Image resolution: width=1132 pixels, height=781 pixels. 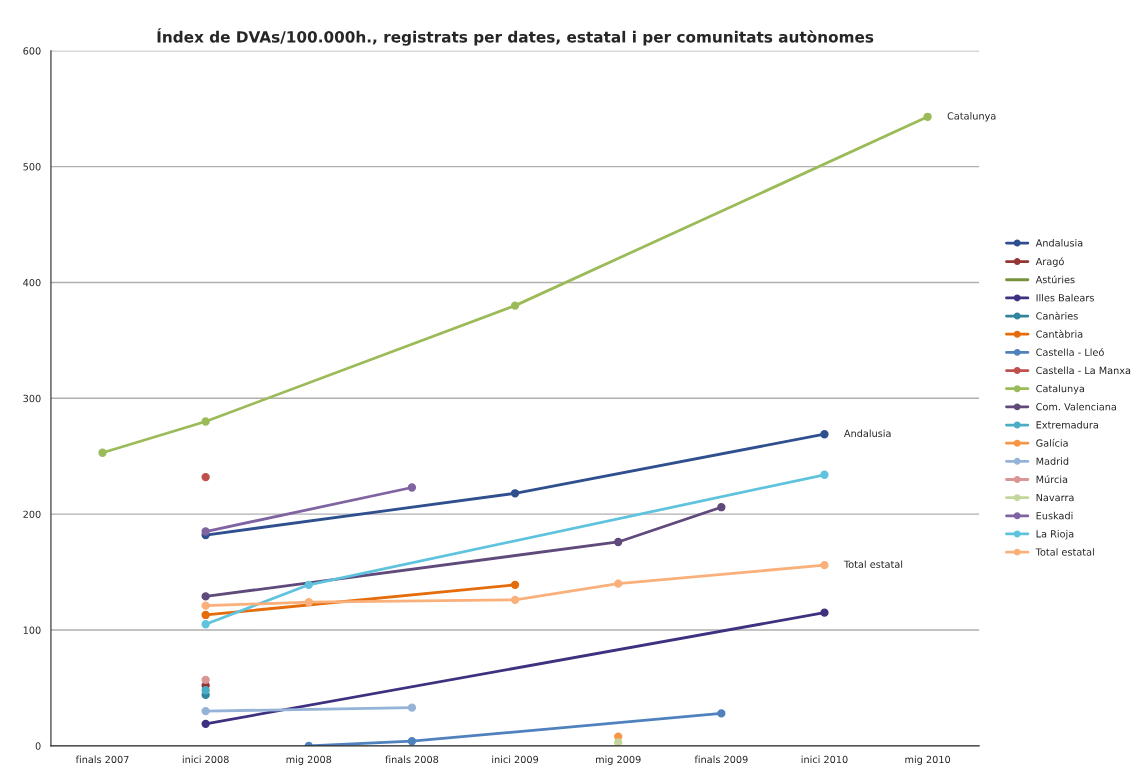 What do you see at coordinates (32, 282) in the screenshot?
I see `y-tick-label: 400` at bounding box center [32, 282].